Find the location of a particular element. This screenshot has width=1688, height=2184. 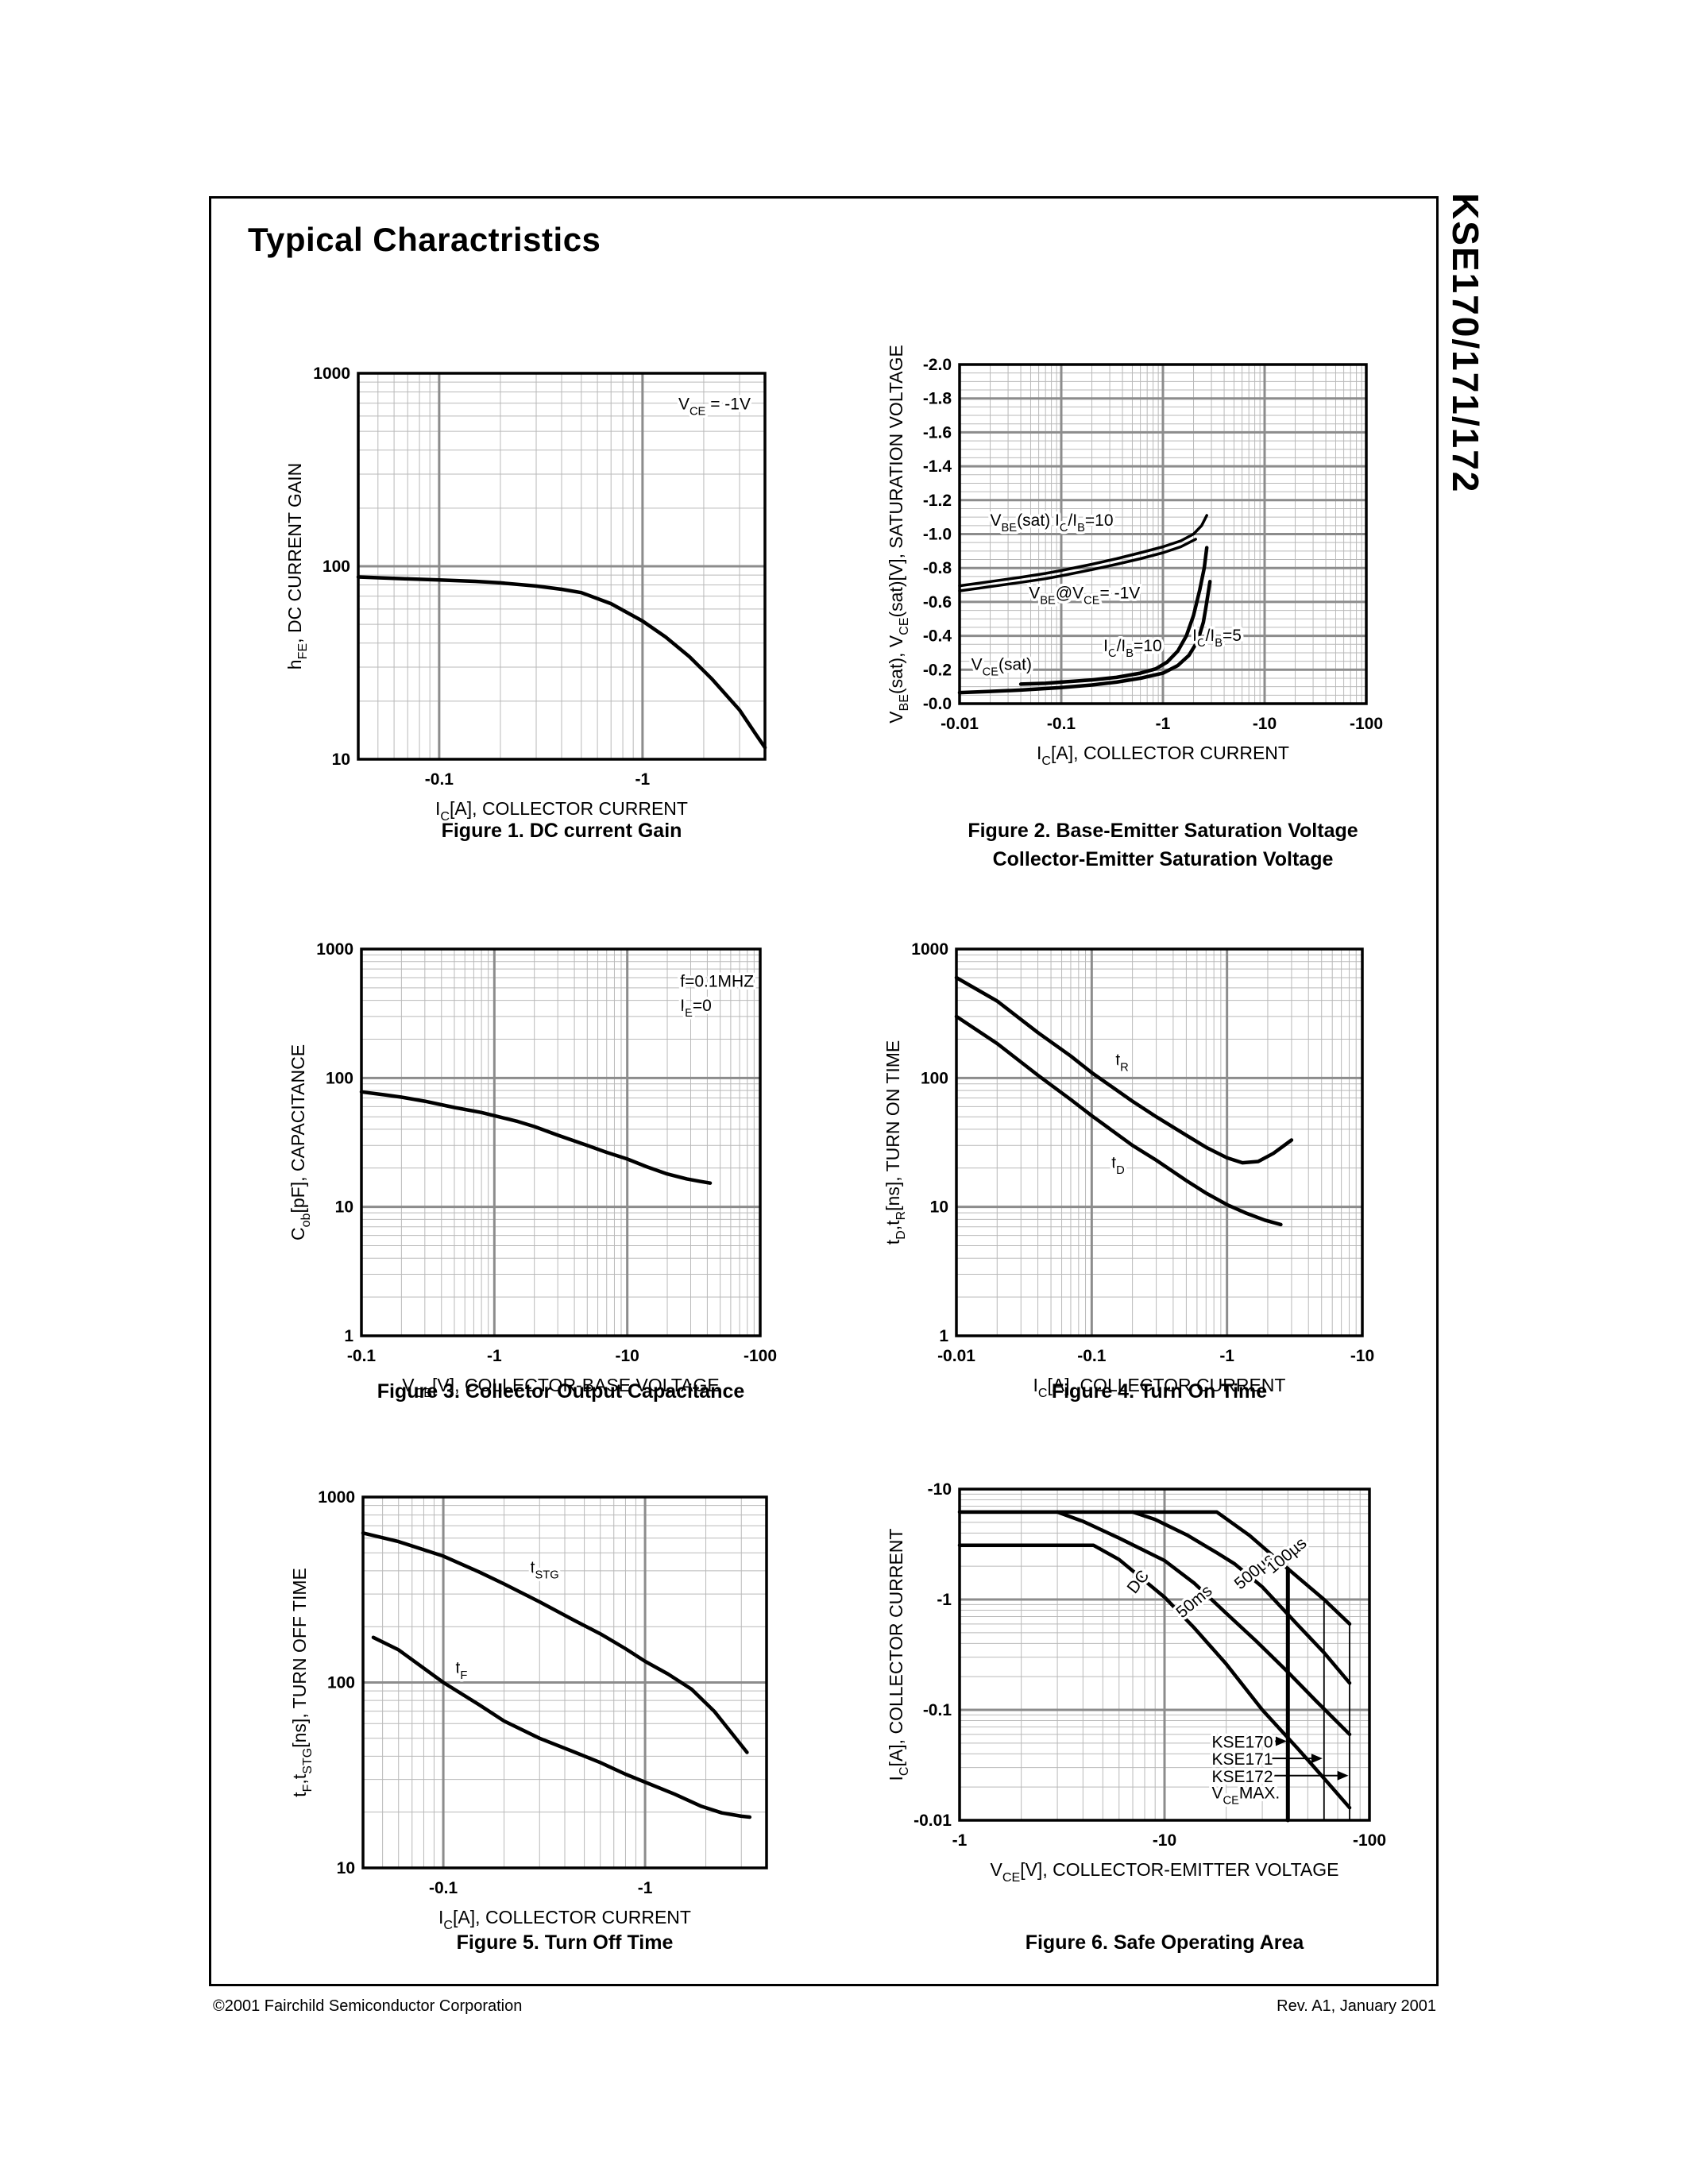

svg-text: KSE172 is located at coordinates (1242, 1777).